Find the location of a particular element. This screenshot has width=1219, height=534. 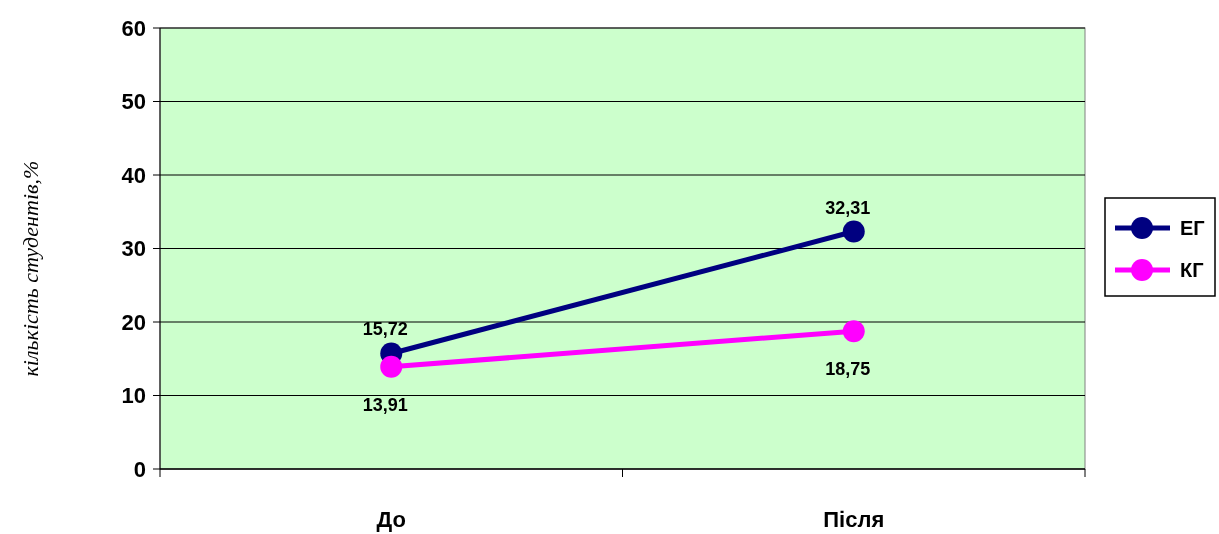

data-label: 15,72 is located at coordinates (385, 329).